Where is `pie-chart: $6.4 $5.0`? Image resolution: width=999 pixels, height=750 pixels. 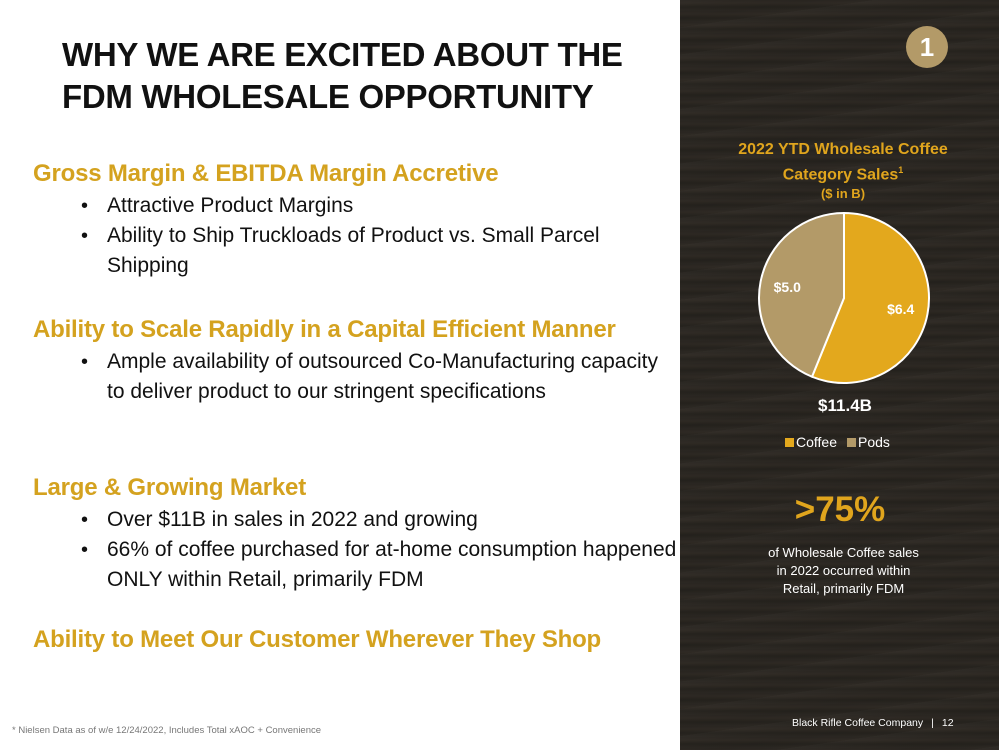
pie-chart: $6.4 $5.0 is located at coordinates (844, 297).